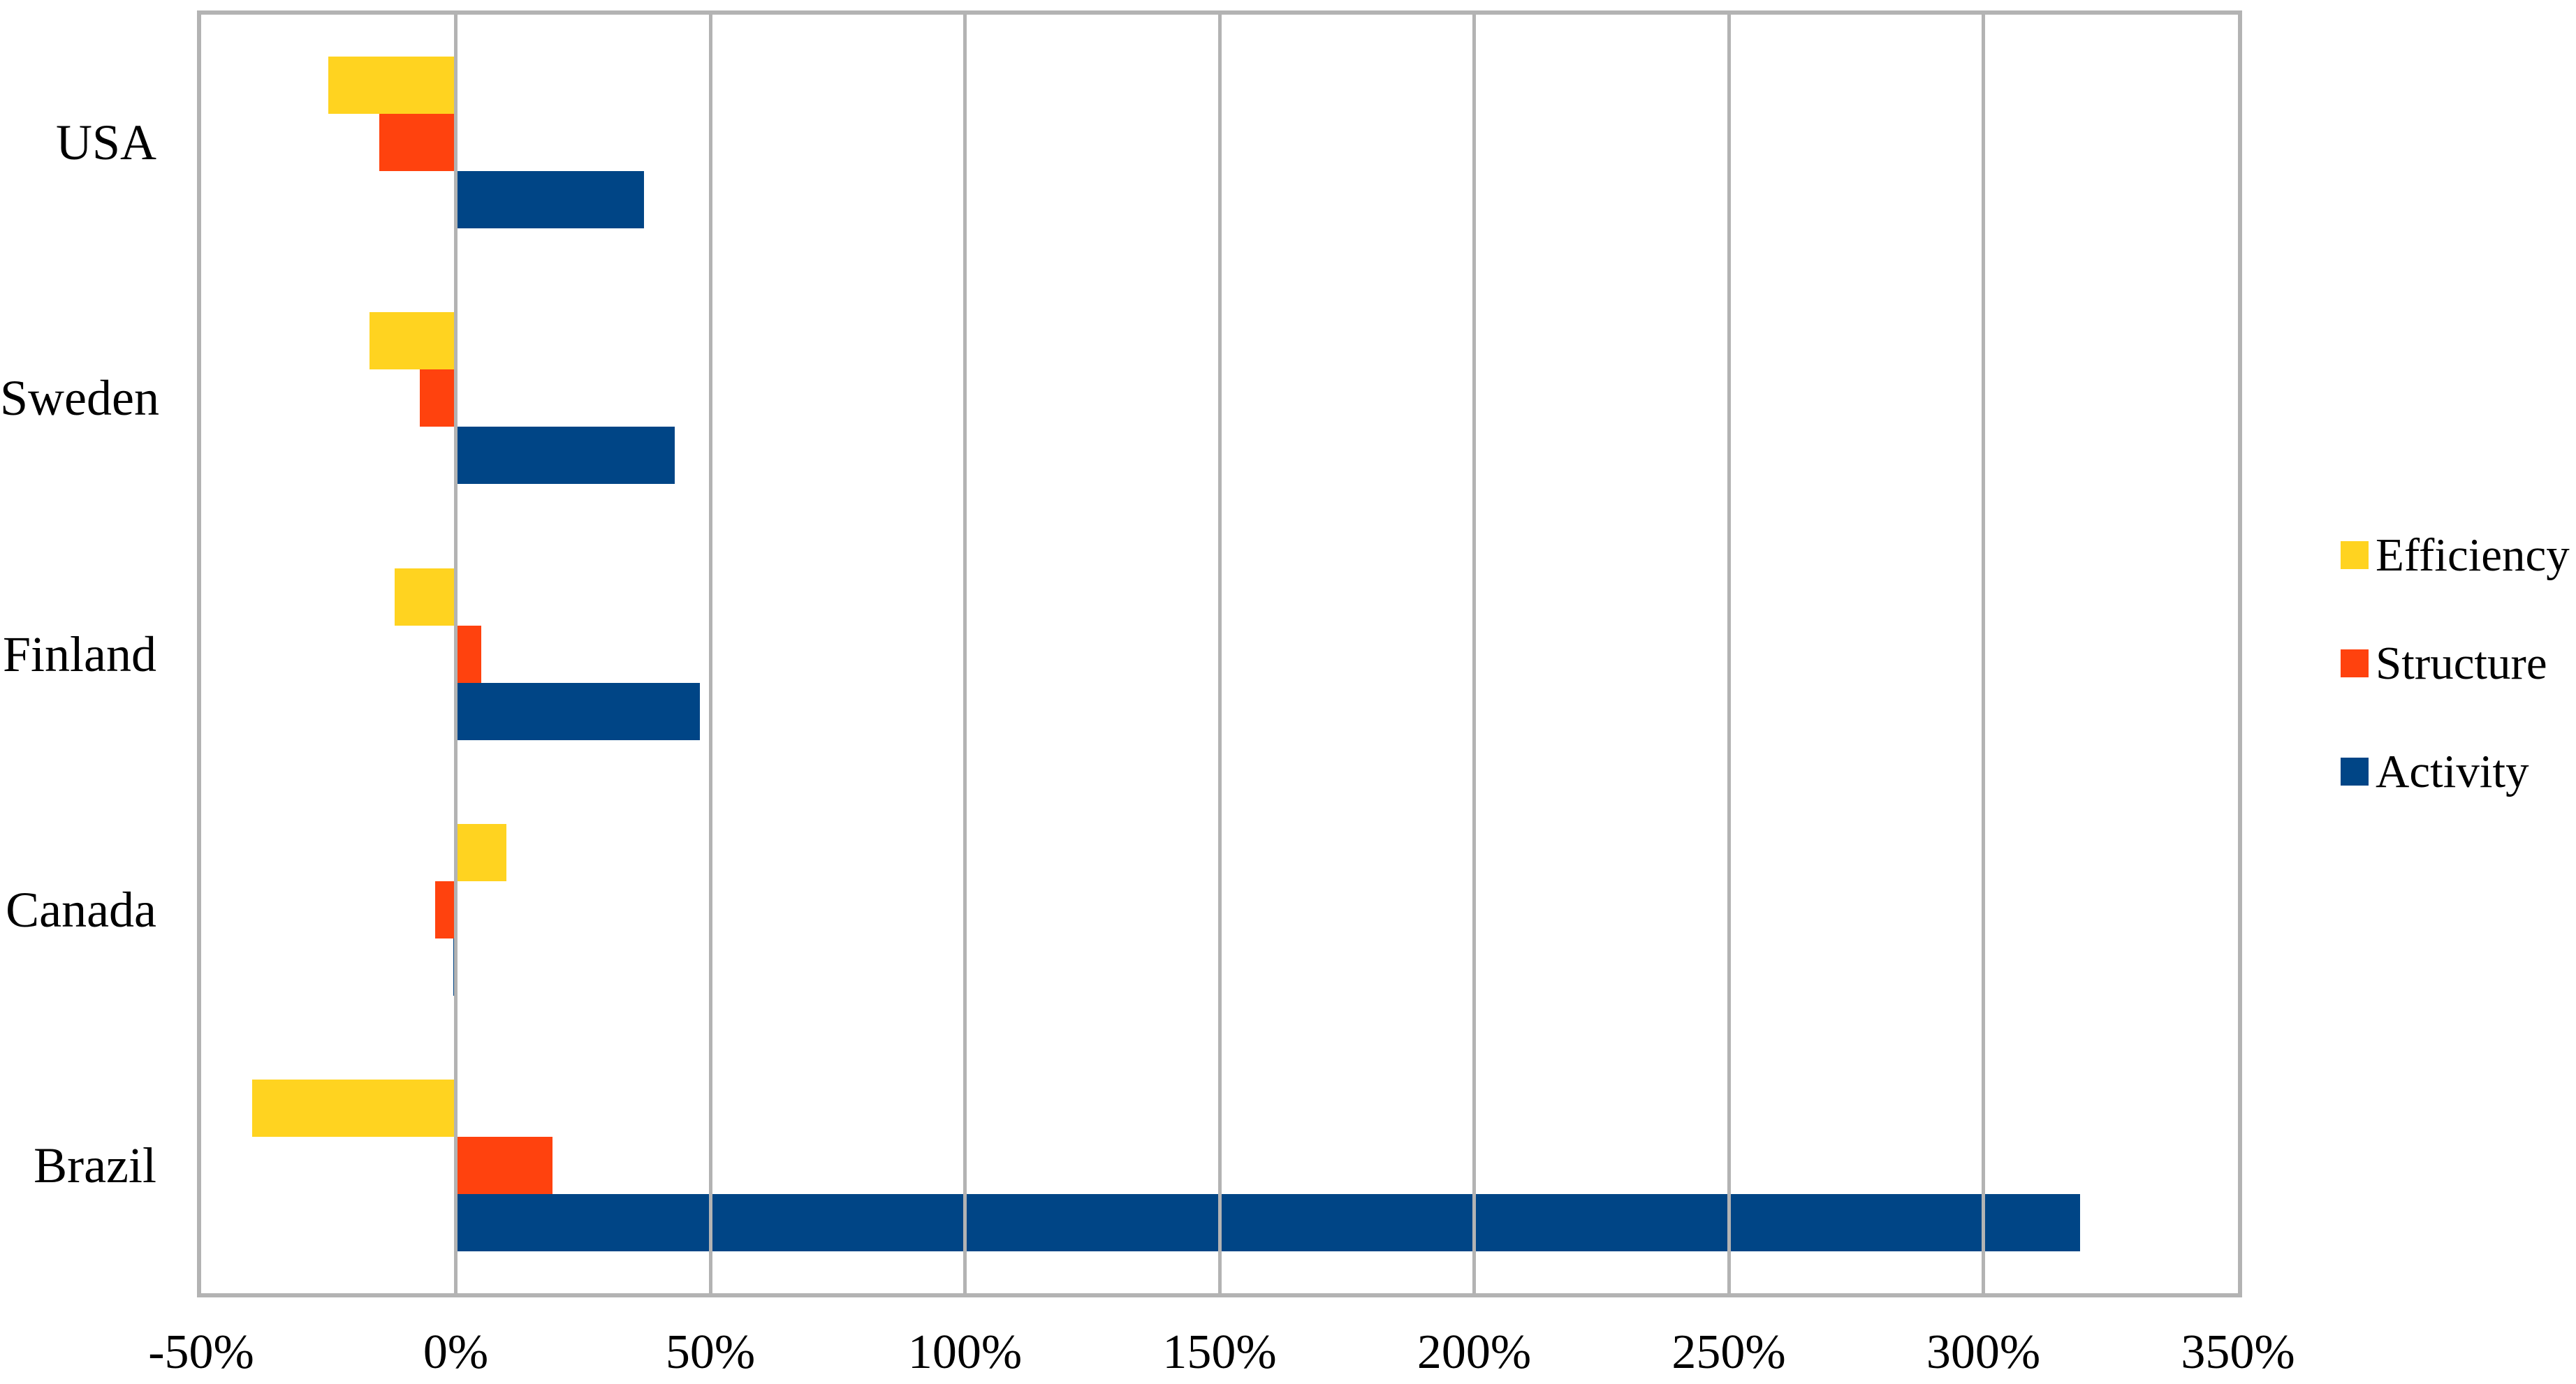  Describe the element at coordinates (1728, 1352) in the screenshot. I see `x-tick-label-250-: 250%` at that location.